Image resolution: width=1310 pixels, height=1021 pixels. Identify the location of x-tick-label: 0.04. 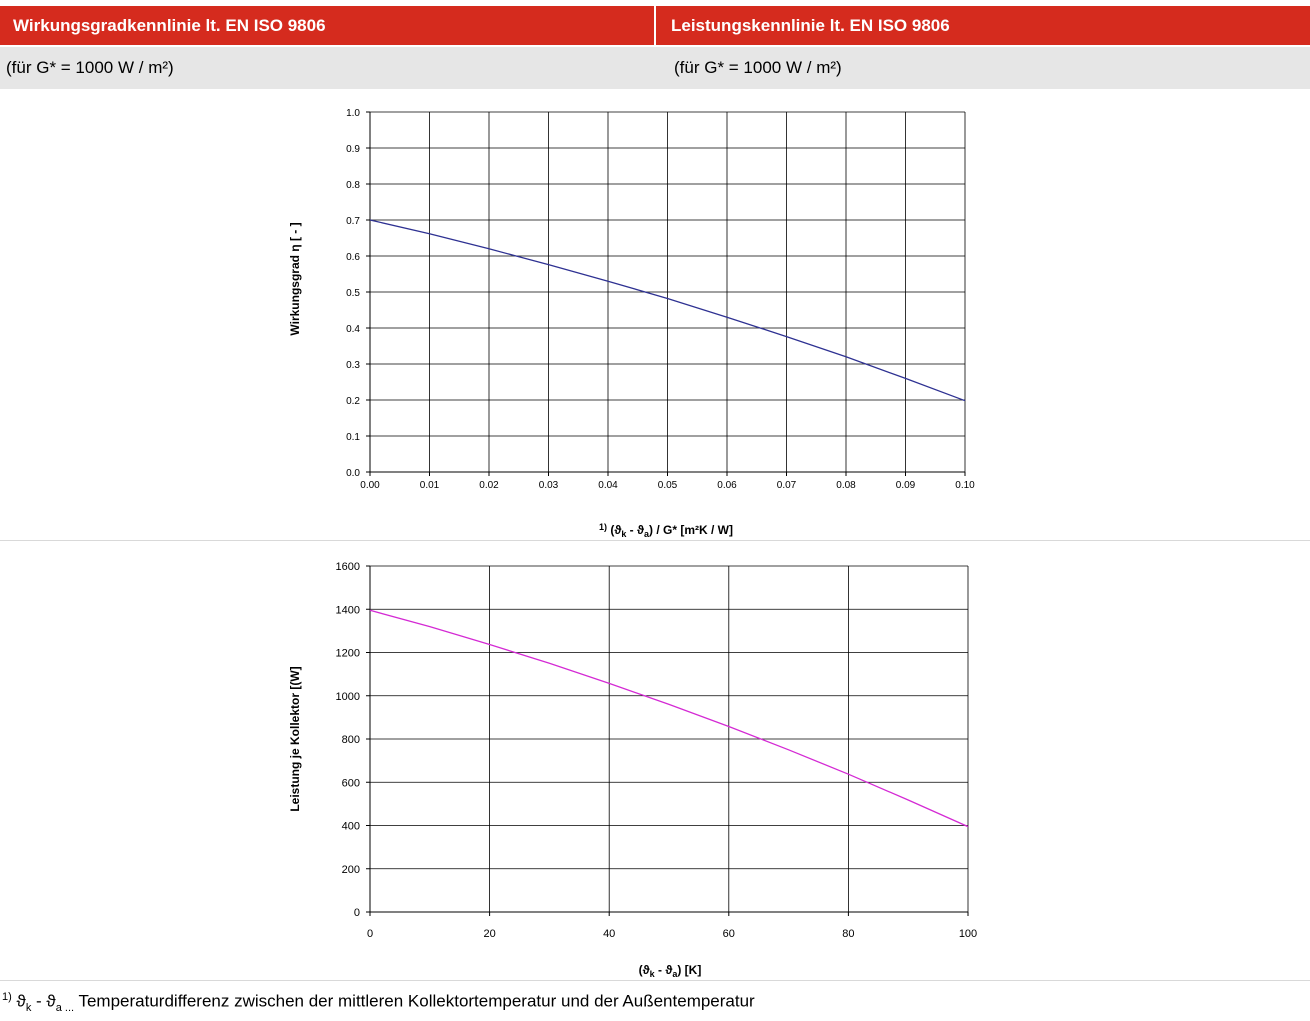
(608, 485).